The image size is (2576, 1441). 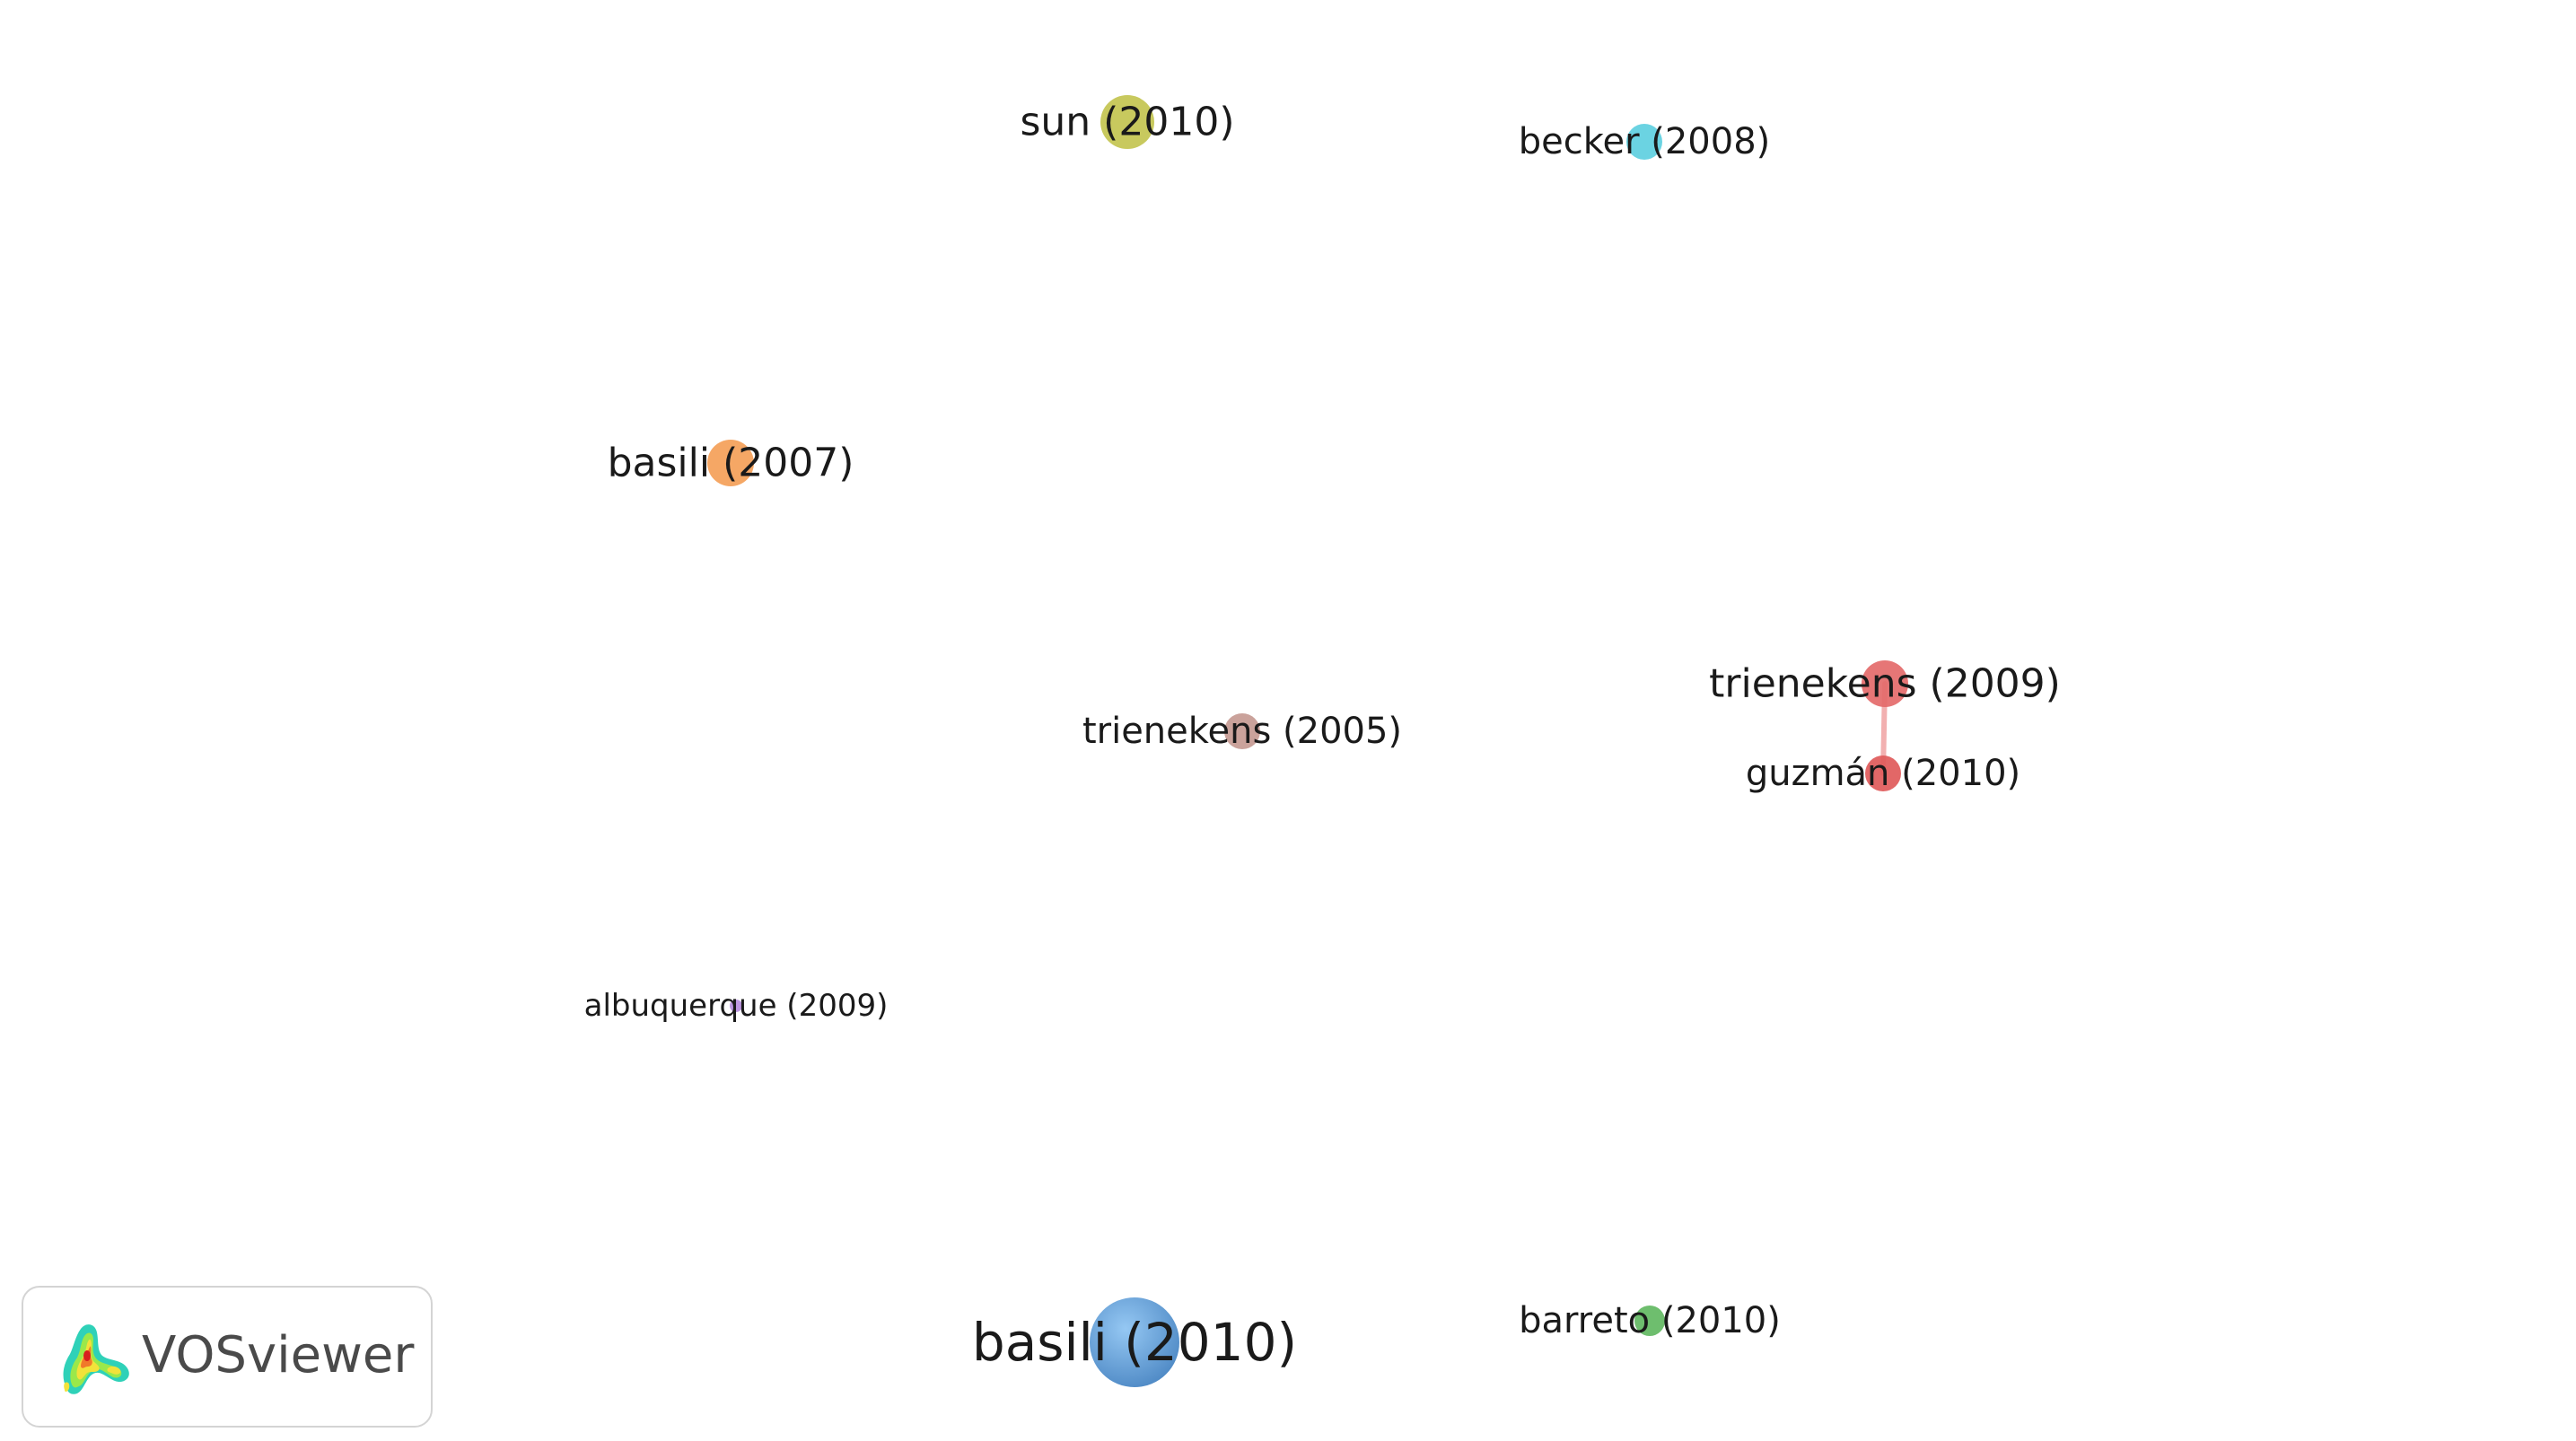 I want to click on node-sun-2010, so click(x=1127, y=122).